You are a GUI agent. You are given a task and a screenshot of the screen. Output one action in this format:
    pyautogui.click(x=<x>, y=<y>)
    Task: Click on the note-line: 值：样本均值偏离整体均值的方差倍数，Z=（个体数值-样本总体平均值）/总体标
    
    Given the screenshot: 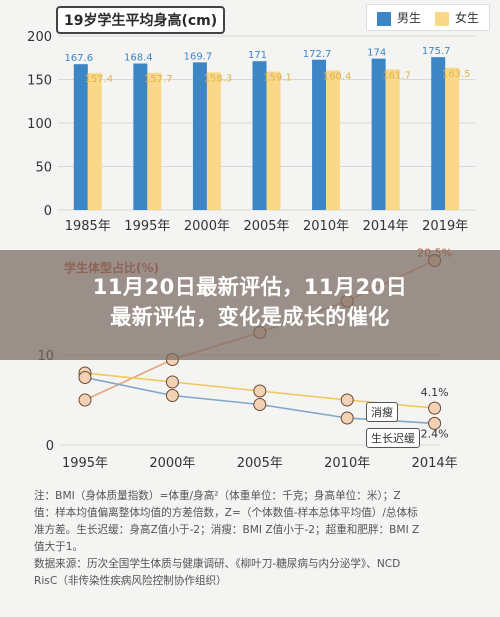 What is the action you would take?
    pyautogui.click(x=226, y=513)
    